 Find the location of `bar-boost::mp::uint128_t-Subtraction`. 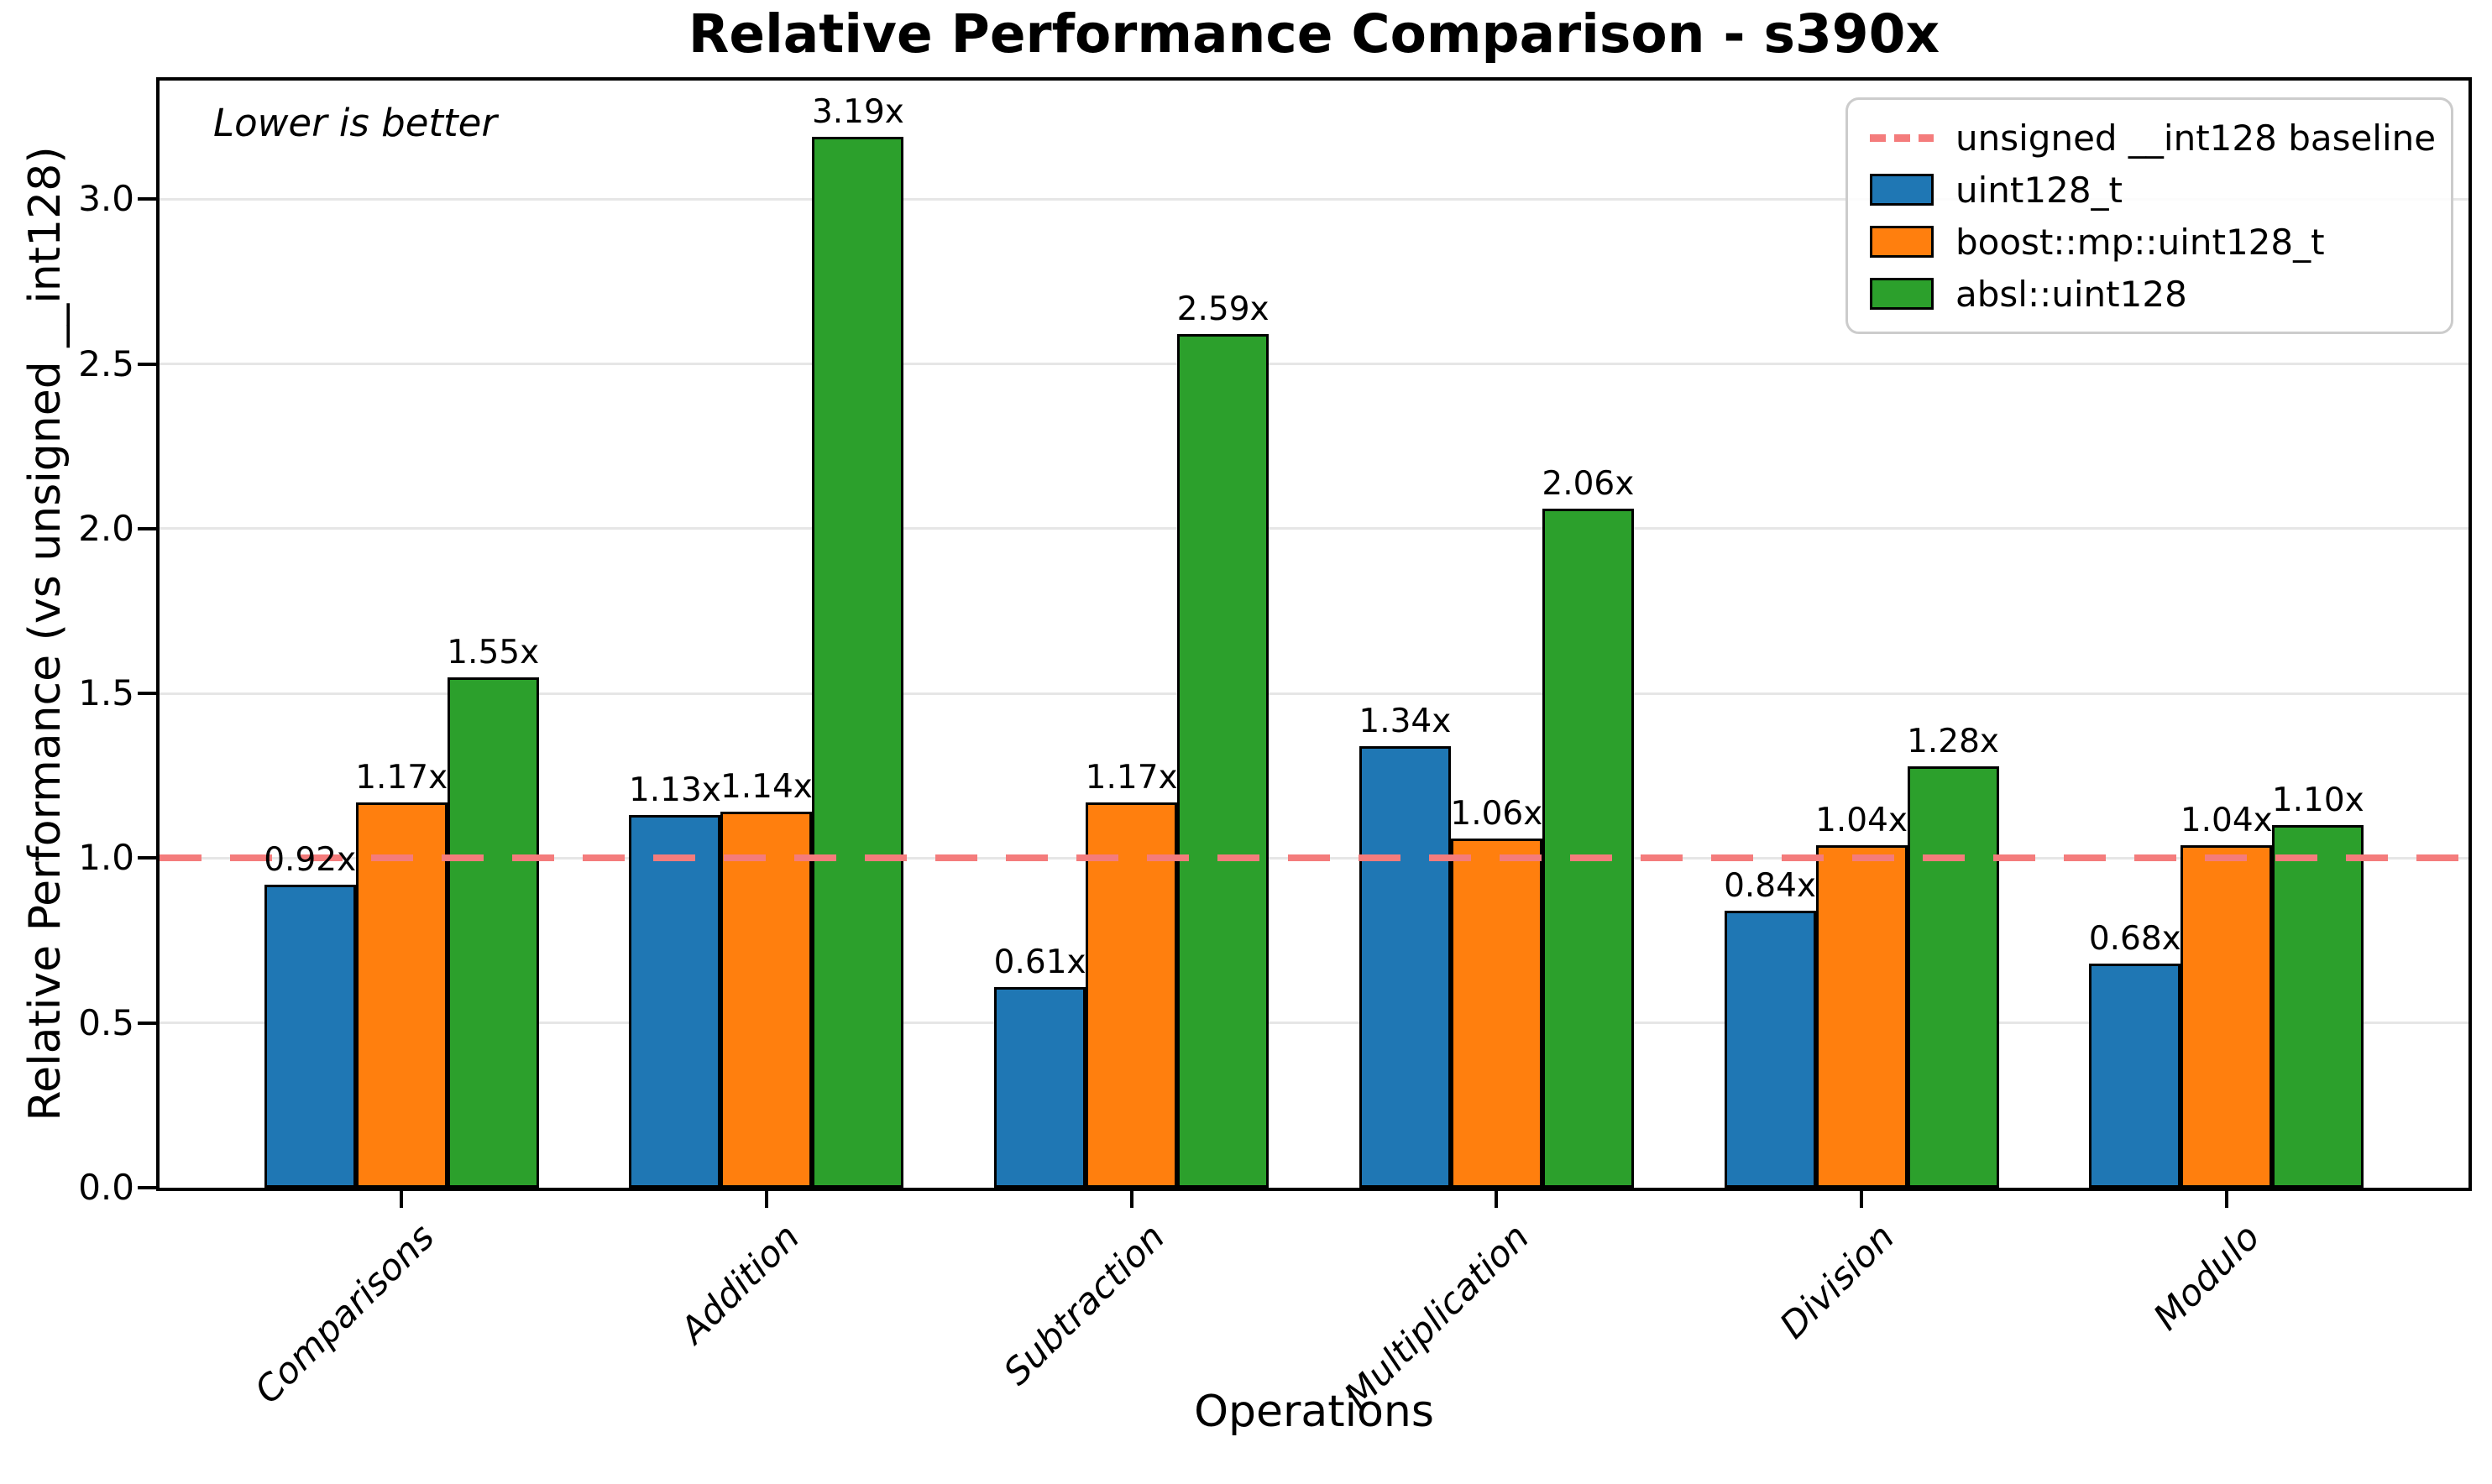

bar-boost::mp::uint128_t-Subtraction is located at coordinates (1132, 995).